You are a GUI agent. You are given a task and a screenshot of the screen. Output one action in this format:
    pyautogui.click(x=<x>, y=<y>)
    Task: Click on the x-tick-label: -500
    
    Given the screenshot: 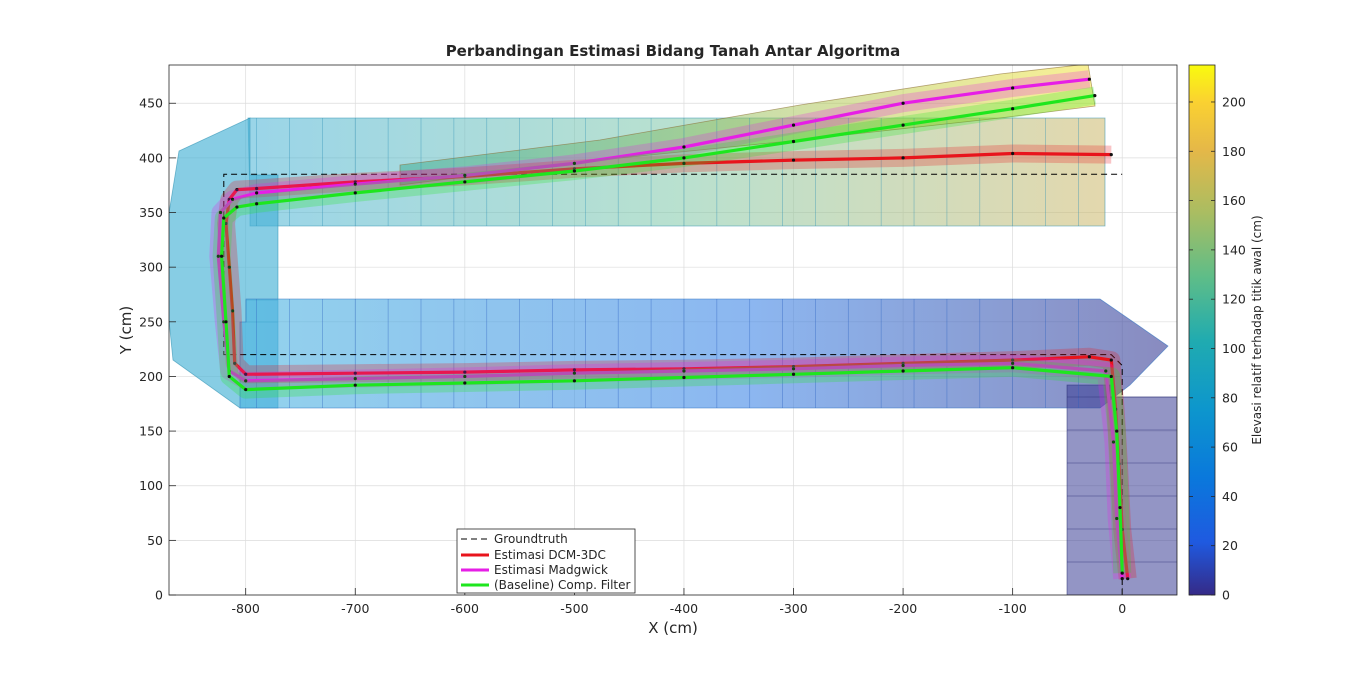 What is the action you would take?
    pyautogui.click(x=574, y=608)
    